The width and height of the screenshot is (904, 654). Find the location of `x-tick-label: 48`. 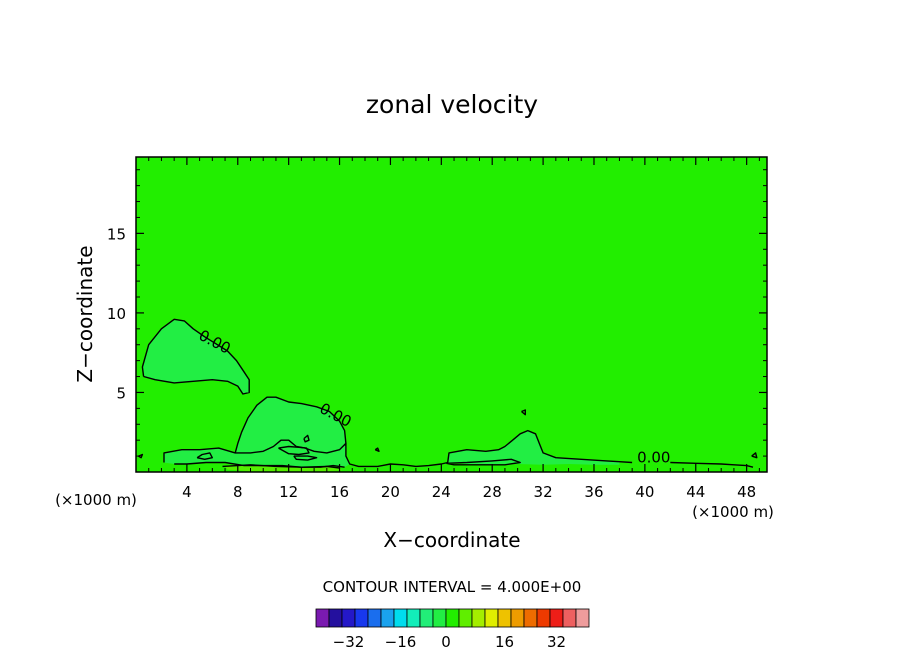

x-tick-label: 48 is located at coordinates (746, 492).